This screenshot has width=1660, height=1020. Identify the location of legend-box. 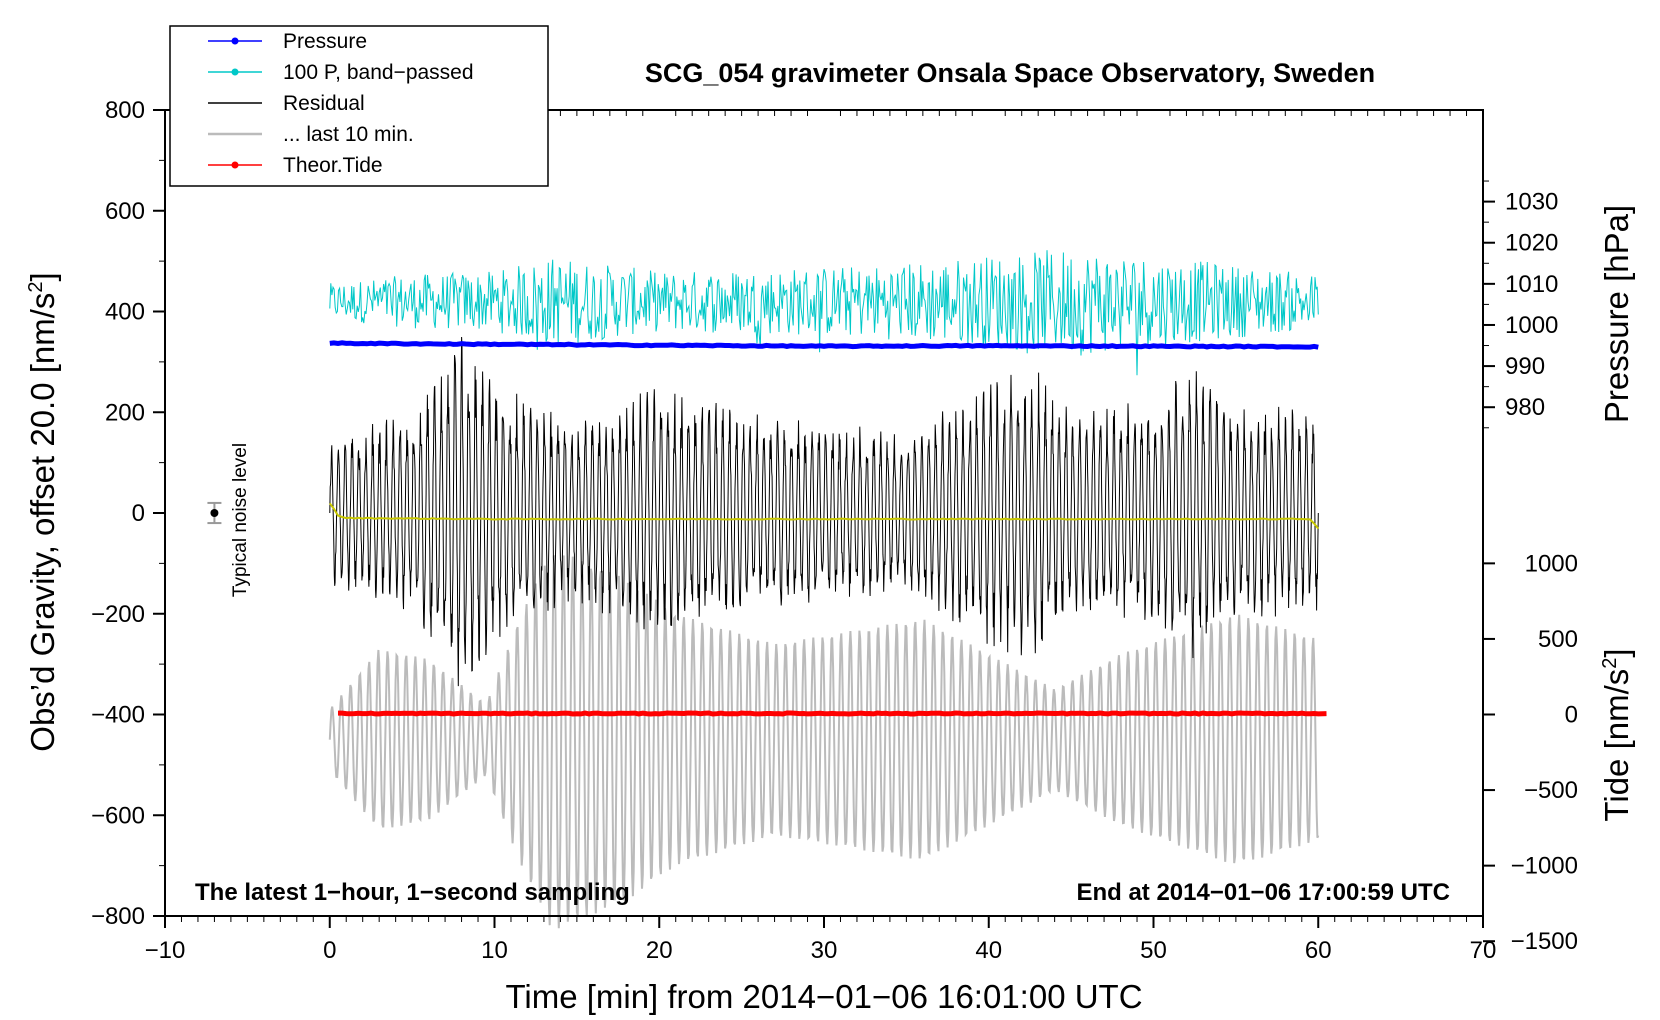
(359, 106).